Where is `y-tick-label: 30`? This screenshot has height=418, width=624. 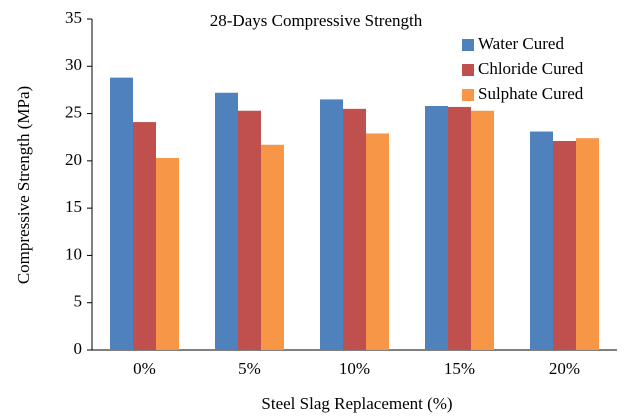
y-tick-label: 30 is located at coordinates (73, 64).